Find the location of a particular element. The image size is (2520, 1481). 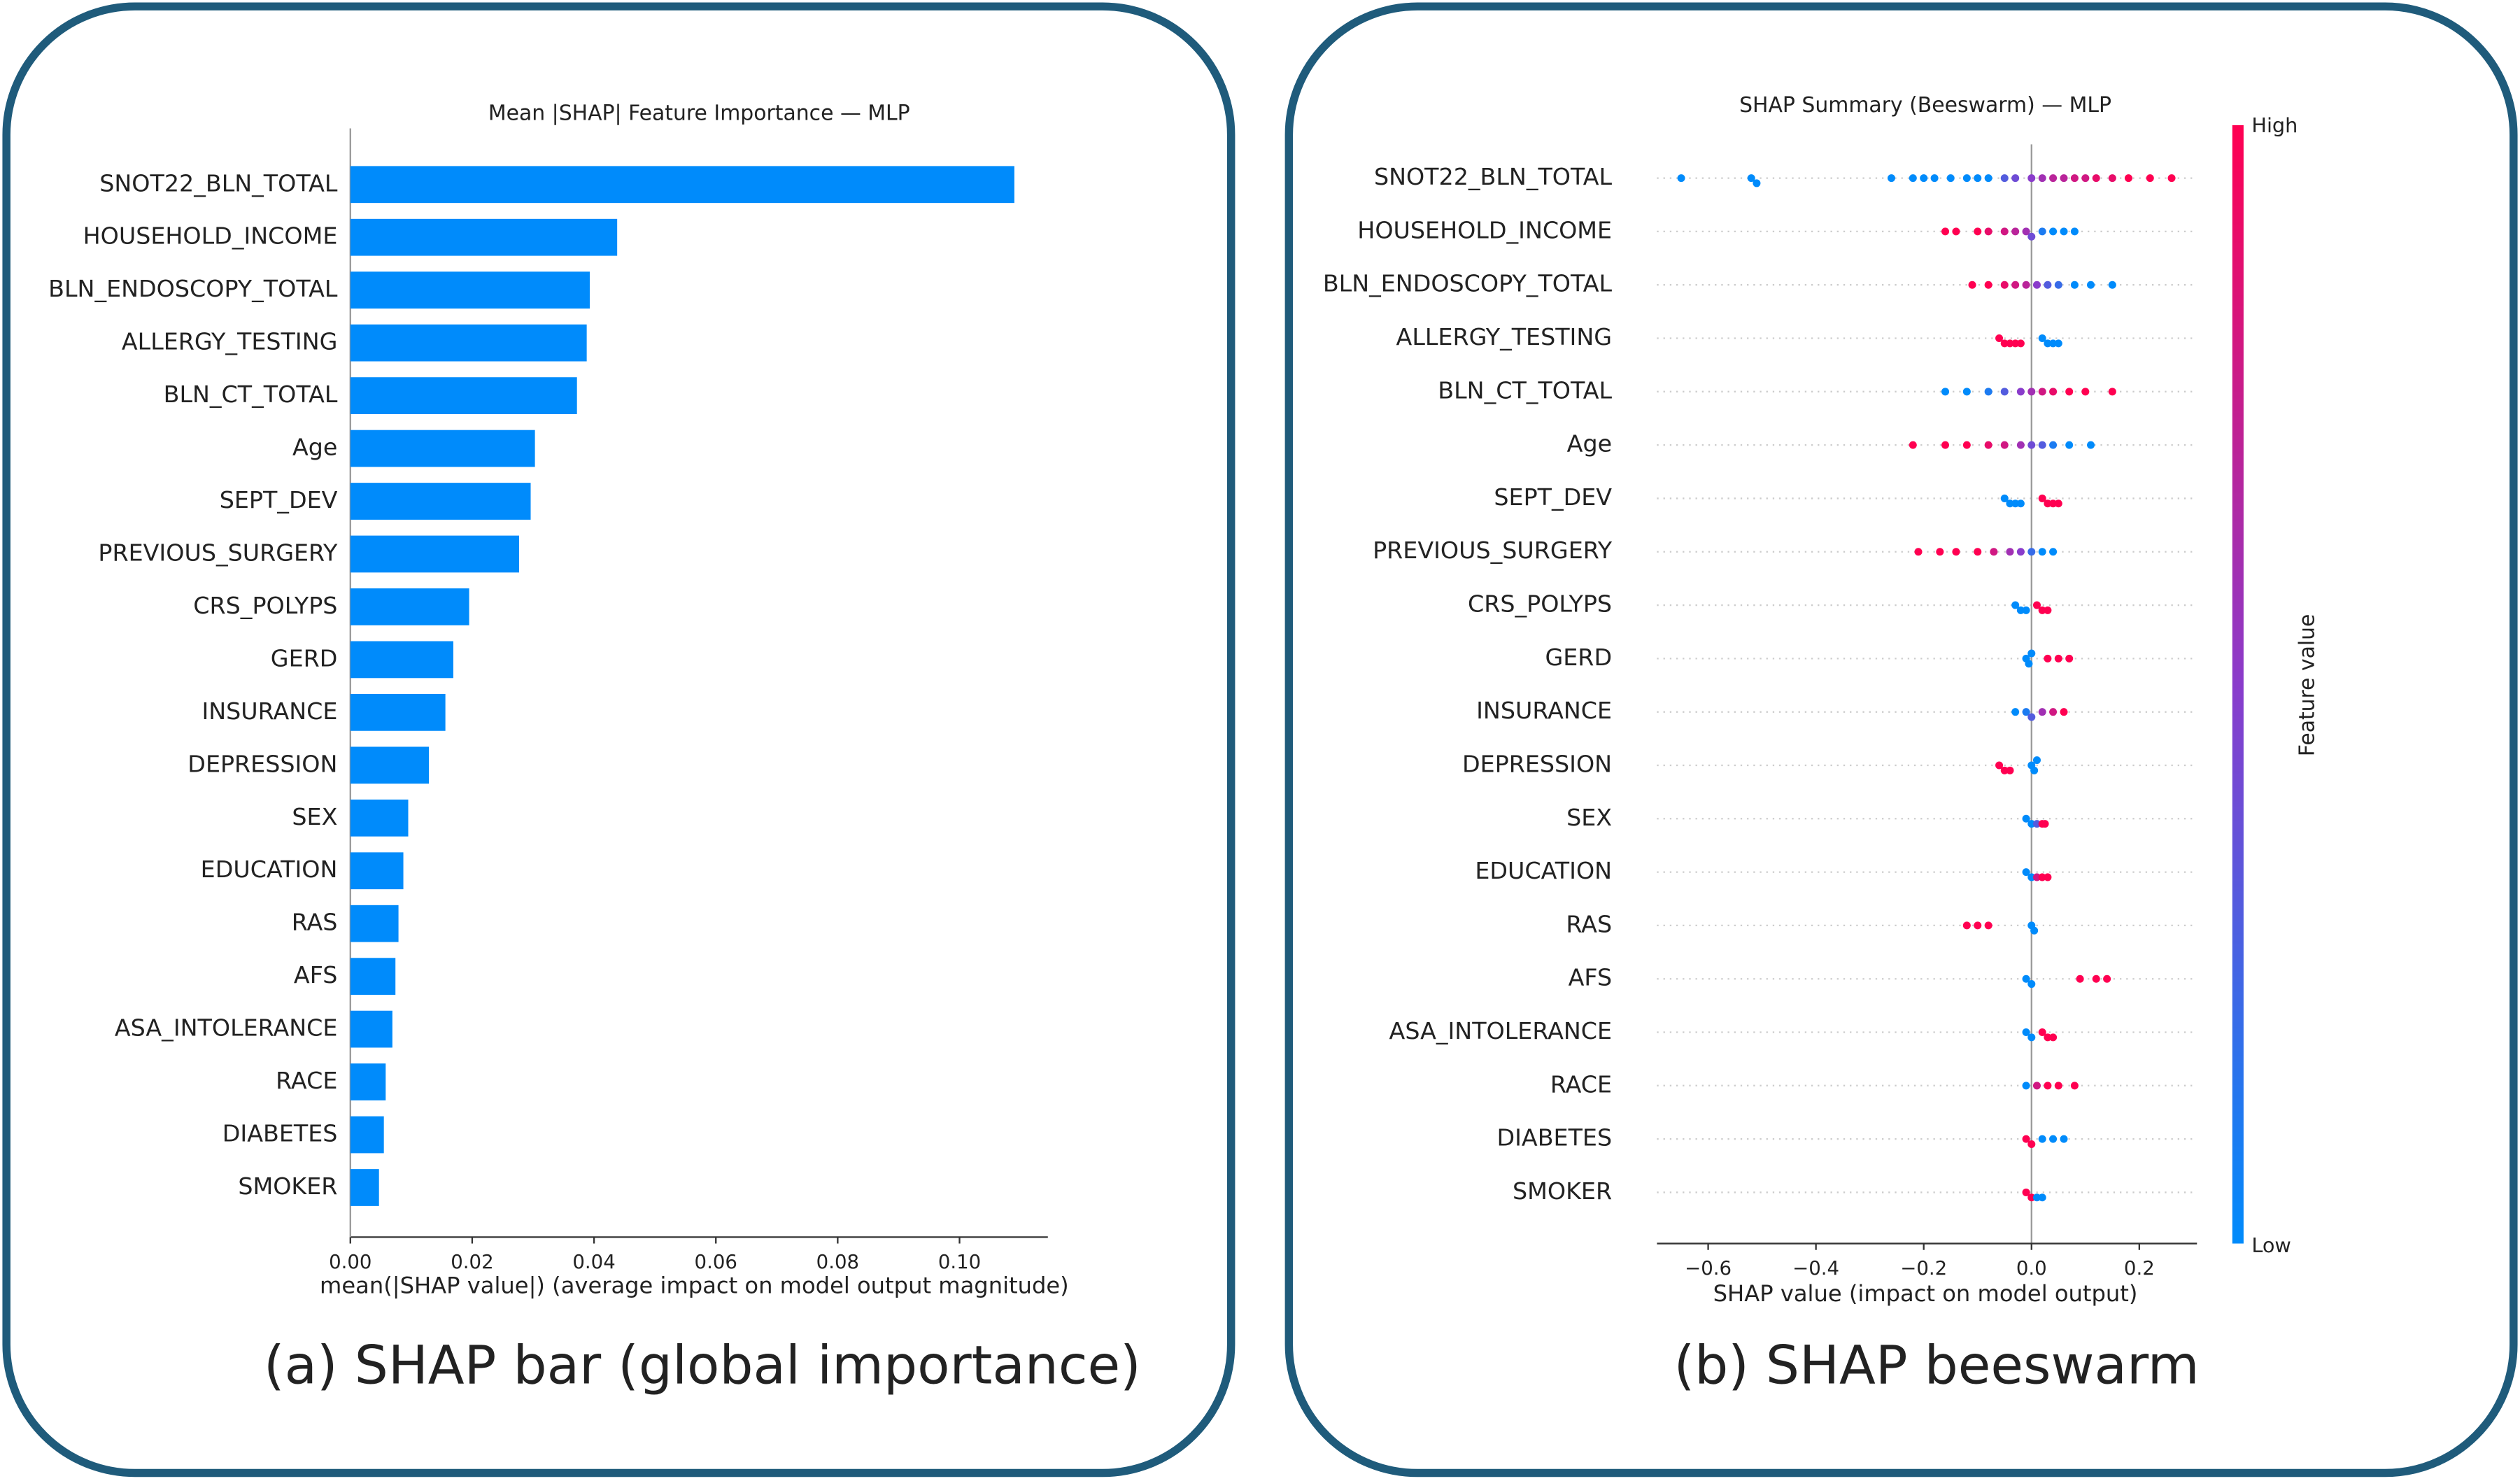

y-tick-label: Age is located at coordinates (314, 447).